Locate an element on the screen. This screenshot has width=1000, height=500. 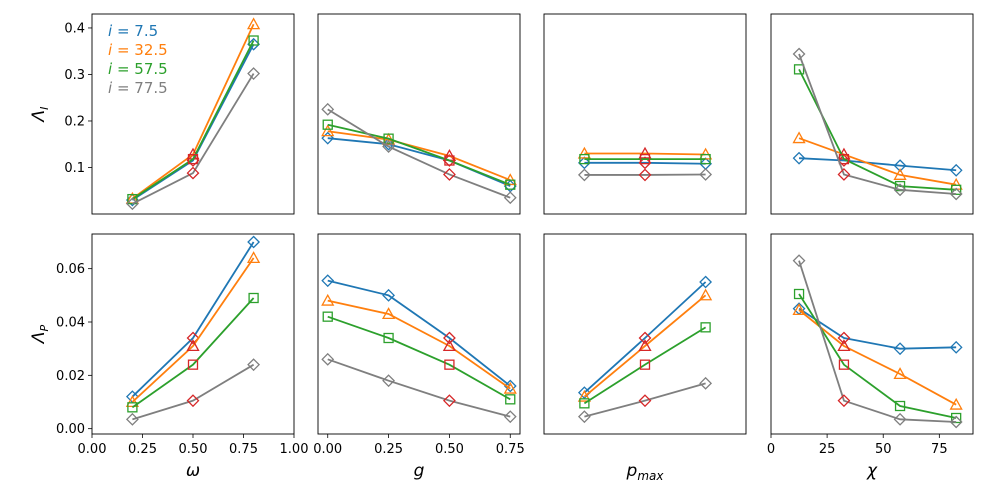
legend-value: 32.5 is located at coordinates (150, 50).